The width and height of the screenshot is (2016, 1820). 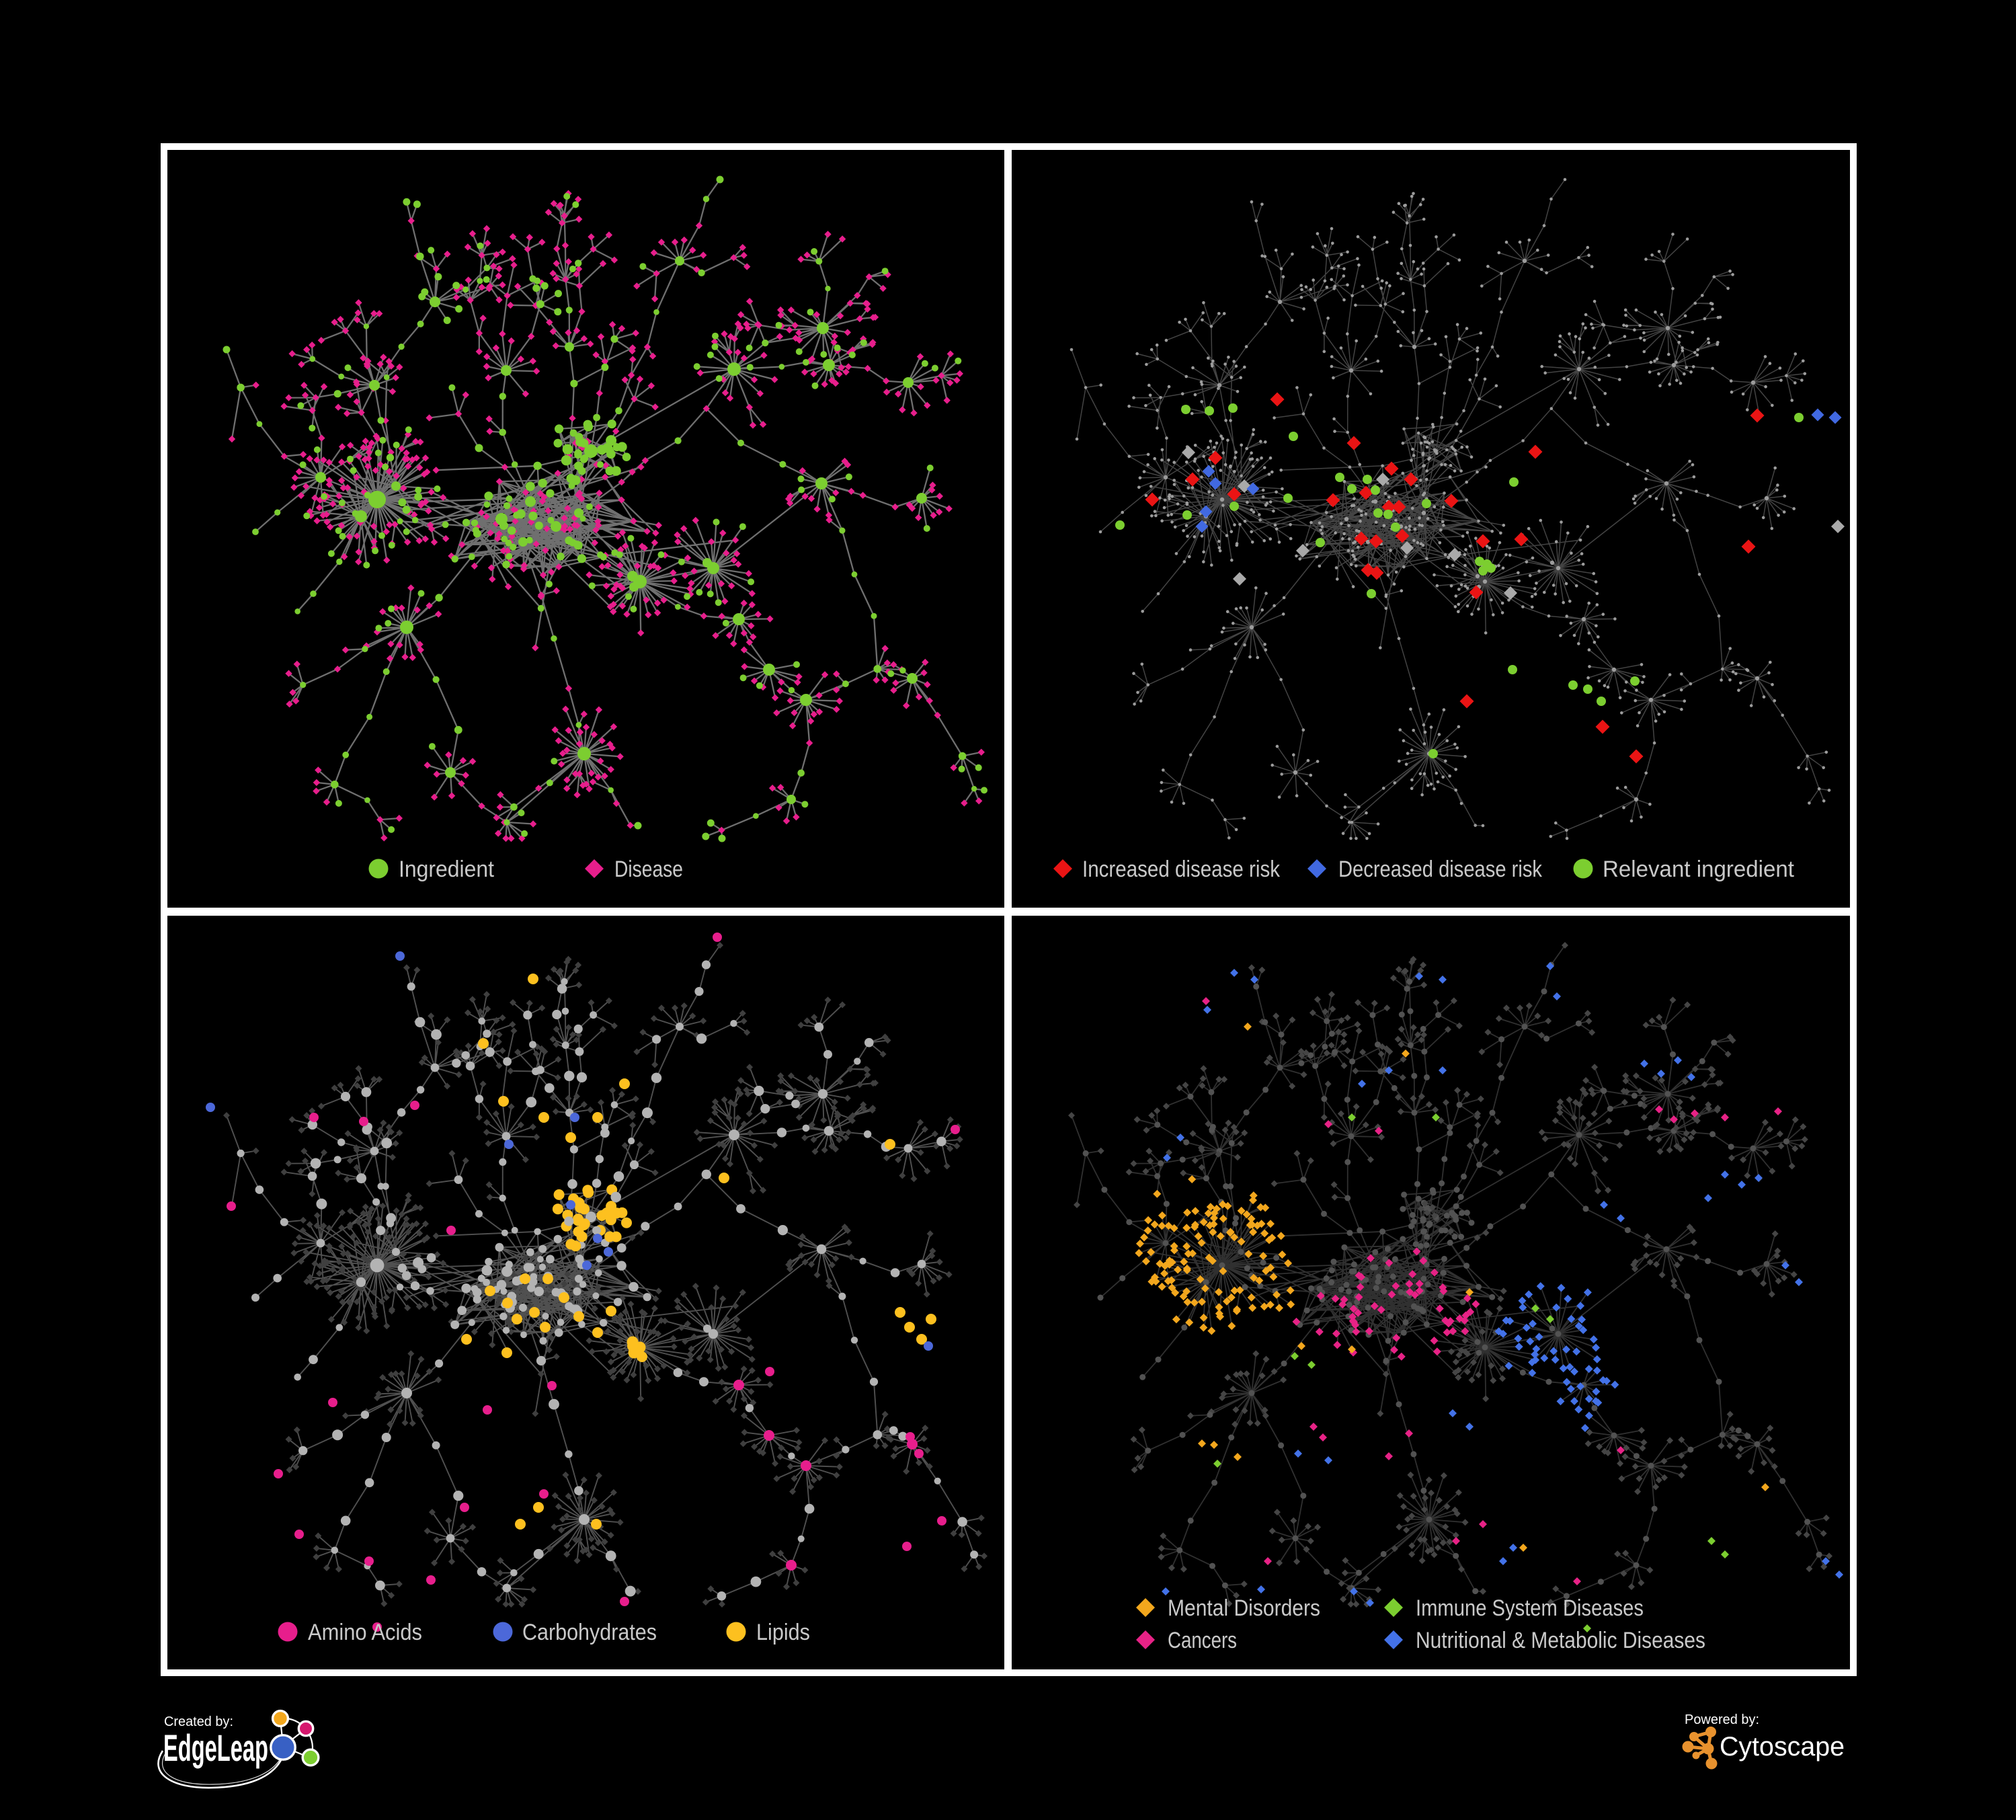 What do you see at coordinates (1560, 1640) in the screenshot?
I see `svg-text:Nutritional & Metabolic Diseas: Nutritional & Metabolic Diseases` at bounding box center [1560, 1640].